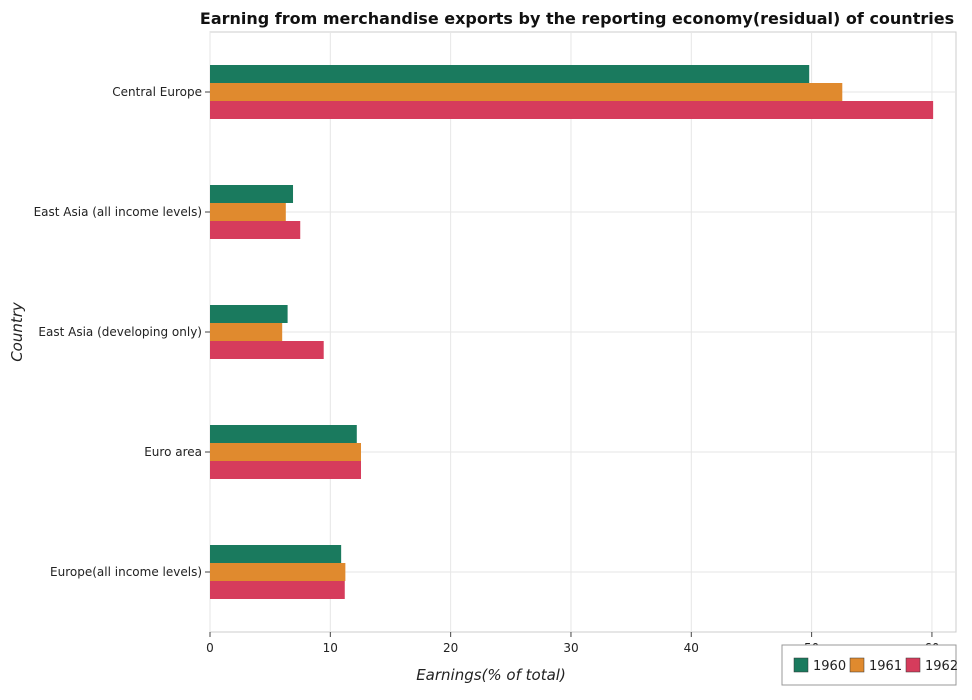 Image resolution: width=972 pixels, height=700 pixels. Describe the element at coordinates (691, 648) in the screenshot. I see `x-tick-label: 40` at that location.